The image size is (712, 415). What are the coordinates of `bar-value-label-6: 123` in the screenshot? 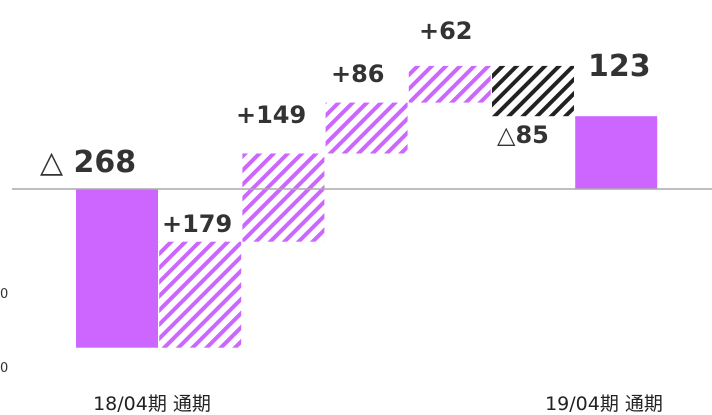 It's located at (619, 66).